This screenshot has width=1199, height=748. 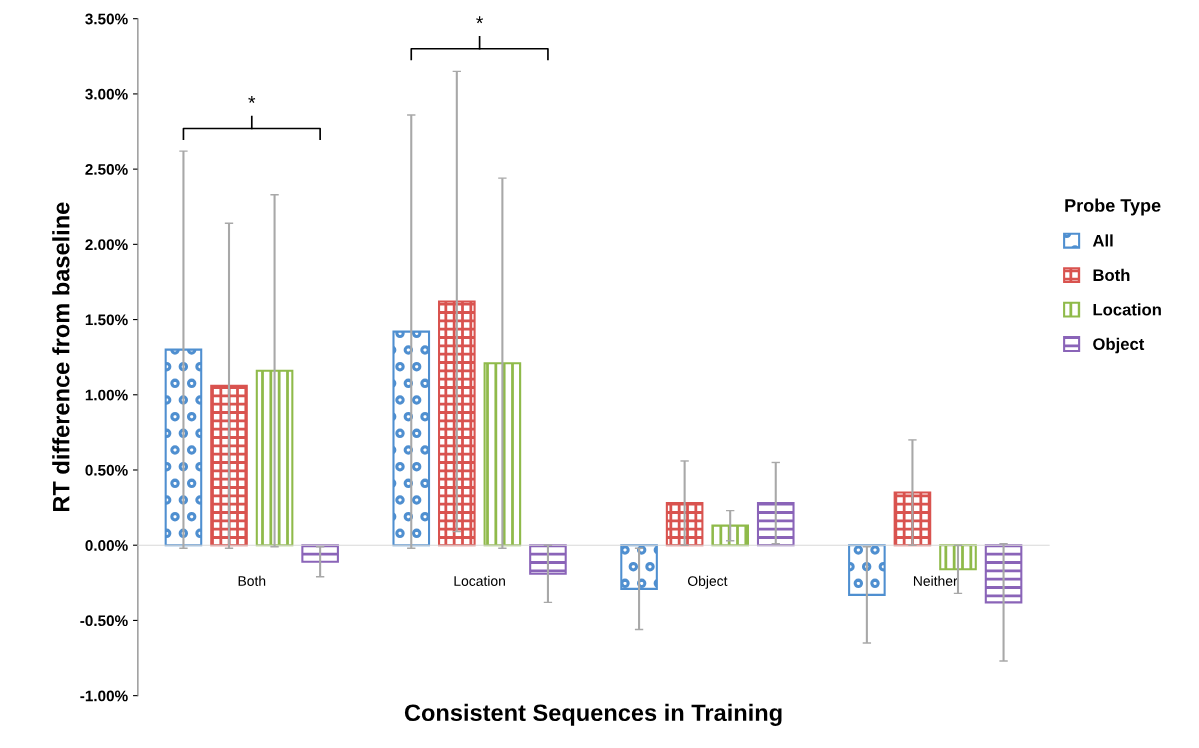 What do you see at coordinates (104, 621) in the screenshot?
I see `y-tick-label: -0.50%` at bounding box center [104, 621].